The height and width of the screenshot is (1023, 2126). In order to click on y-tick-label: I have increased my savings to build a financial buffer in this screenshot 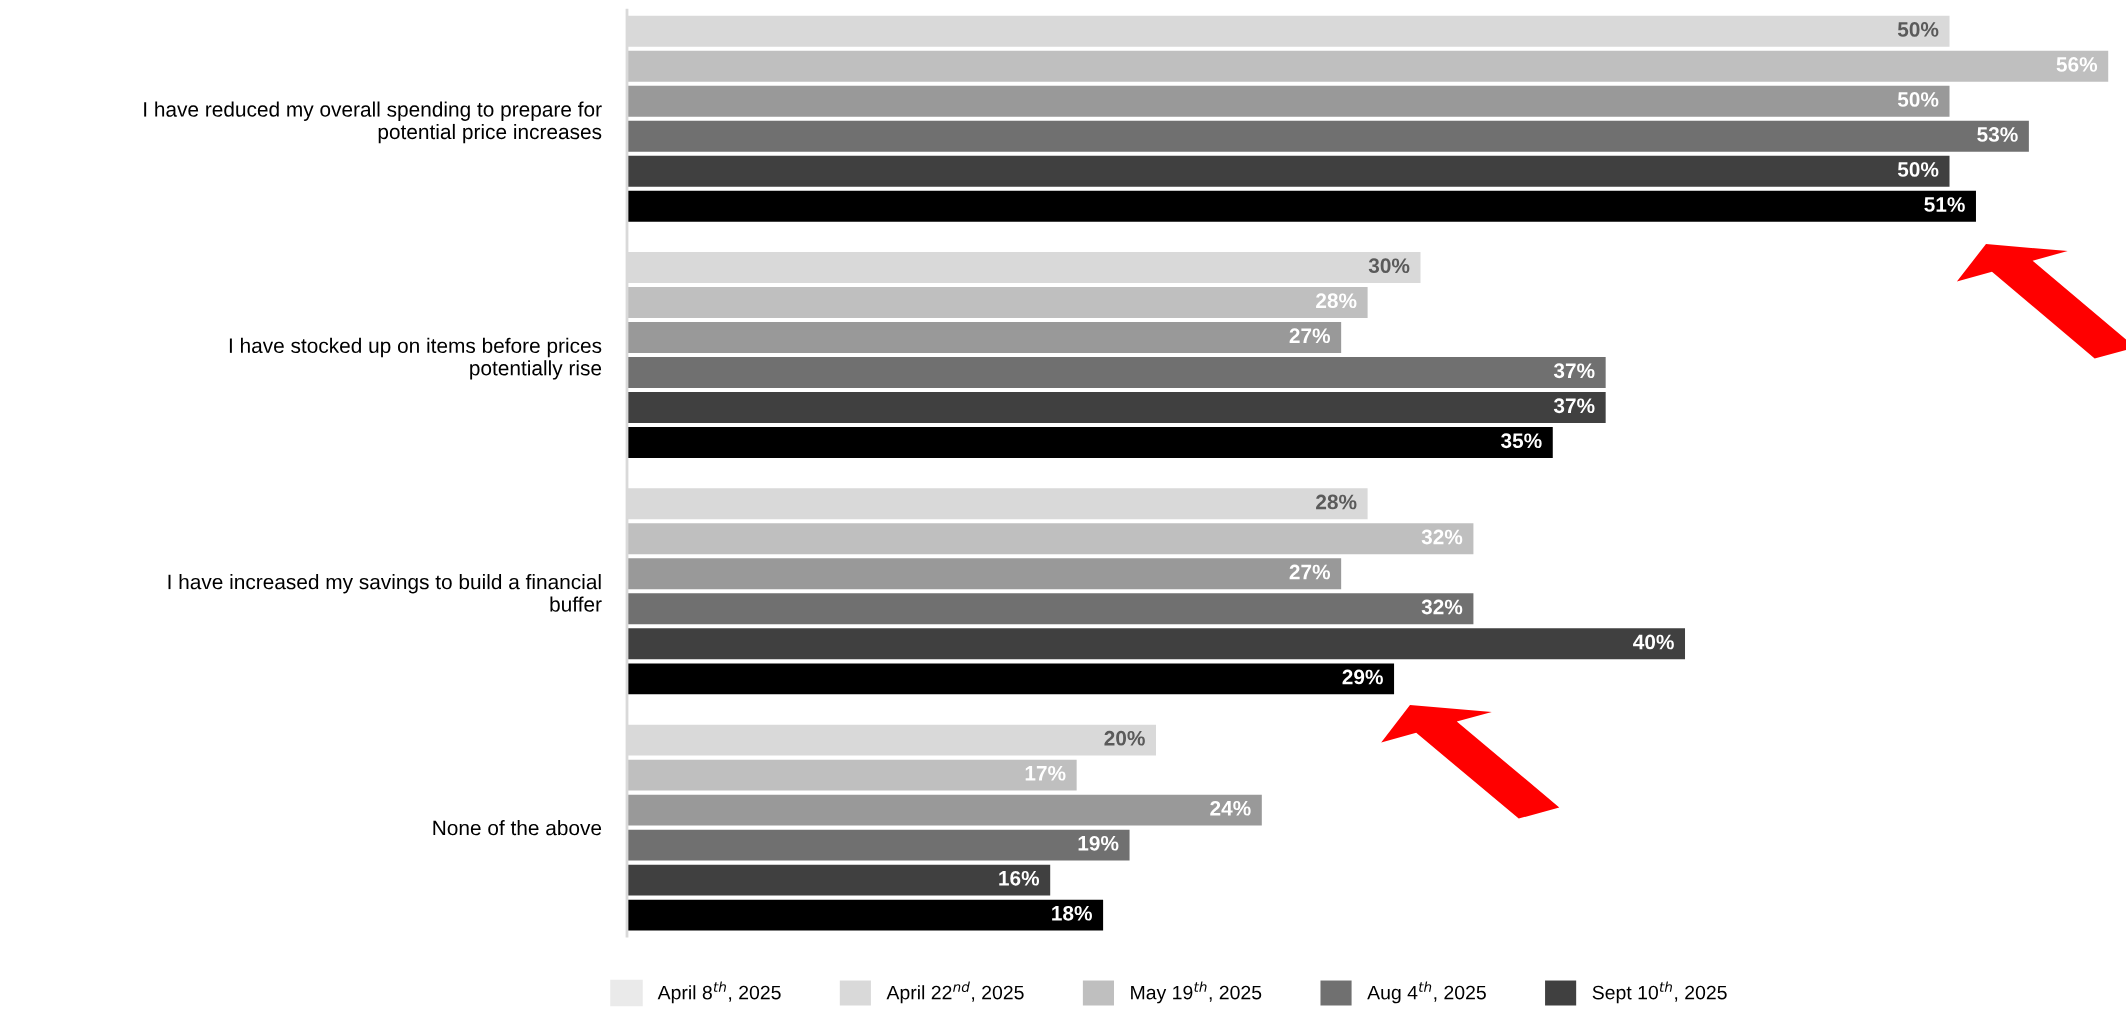, I will do `click(385, 593)`.